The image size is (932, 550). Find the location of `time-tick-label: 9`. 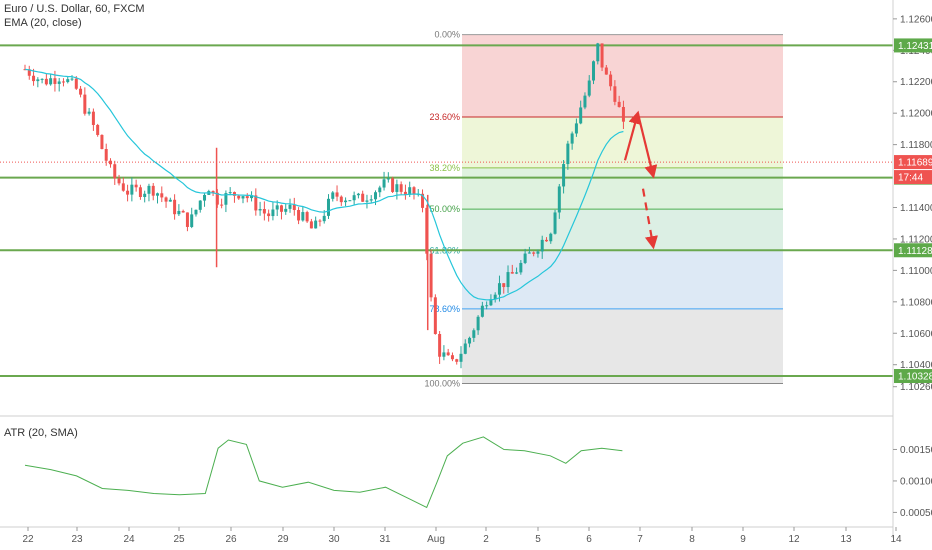

time-tick-label: 9 is located at coordinates (743, 539).